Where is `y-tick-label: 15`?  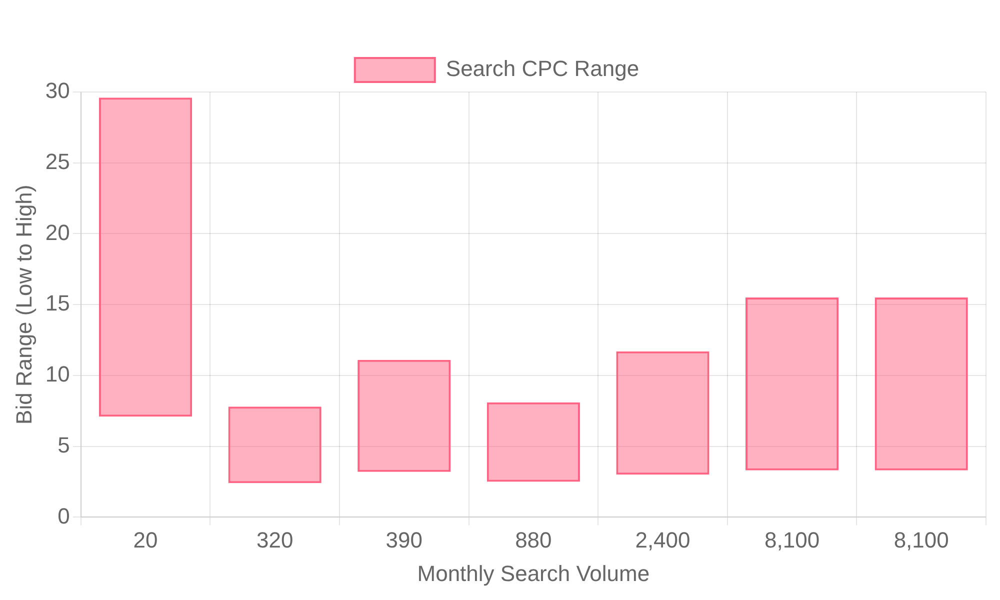
y-tick-label: 15 is located at coordinates (57, 303).